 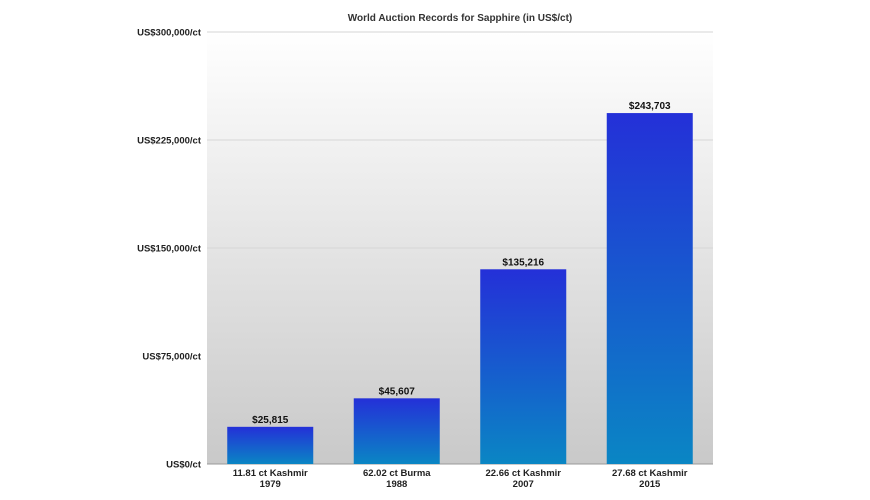 What do you see at coordinates (396, 484) in the screenshot?
I see `x-tick-label: 1988` at bounding box center [396, 484].